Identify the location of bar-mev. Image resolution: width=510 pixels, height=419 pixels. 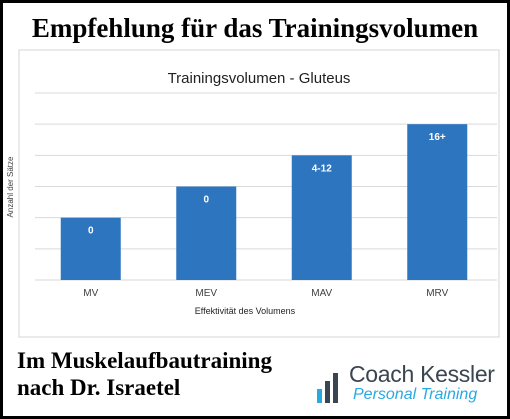
(206, 233).